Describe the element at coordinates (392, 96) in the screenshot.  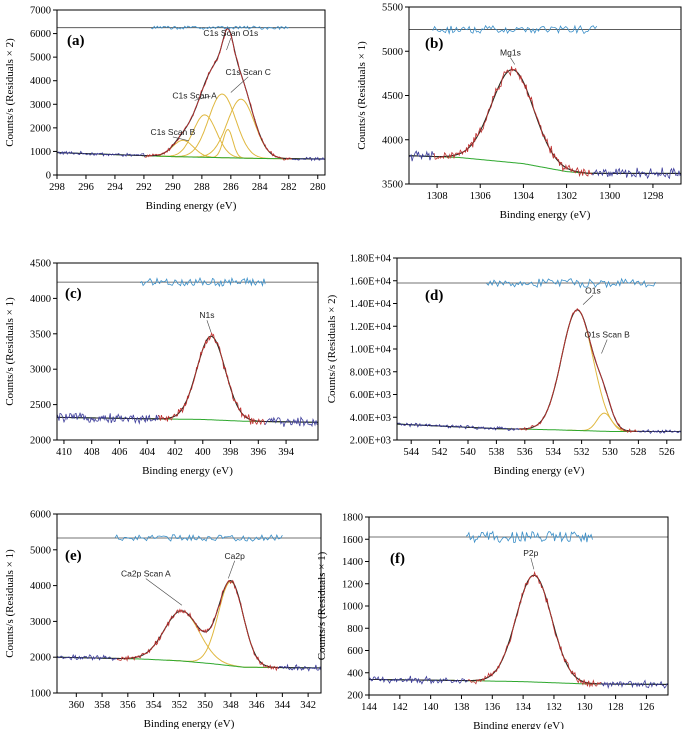
I see `y-tick-label: 4500` at that location.